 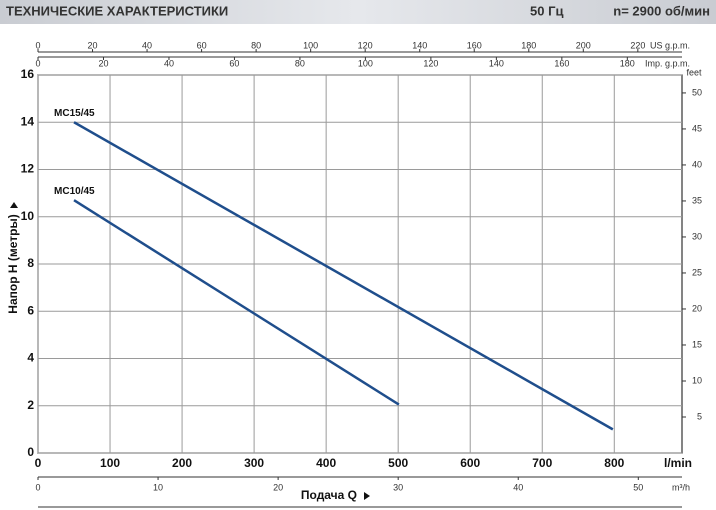 I want to click on y-tick-label: 4, so click(x=30, y=358).